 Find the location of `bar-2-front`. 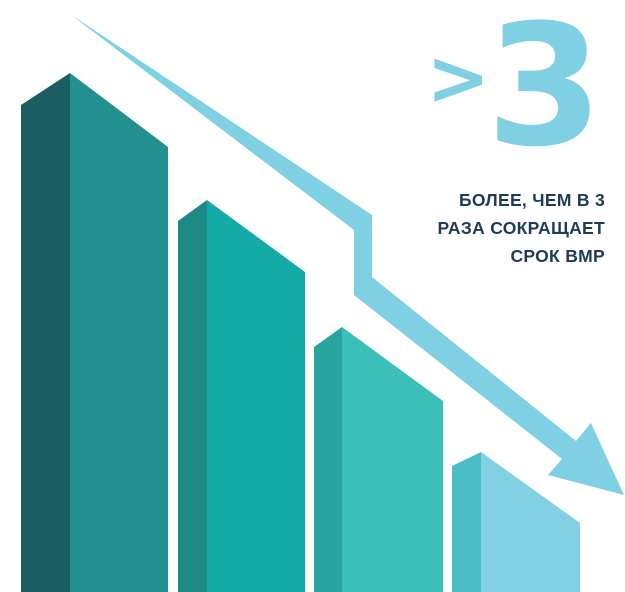

bar-2-front is located at coordinates (256, 396).